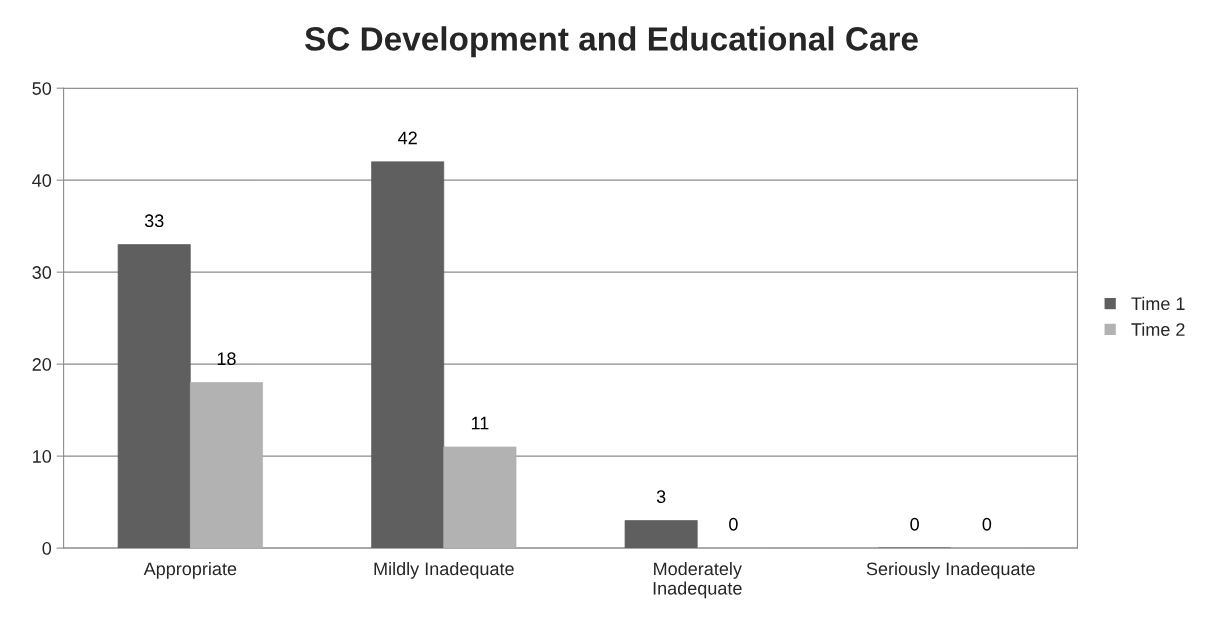  What do you see at coordinates (226, 359) in the screenshot?
I see `data-label: 18` at bounding box center [226, 359].